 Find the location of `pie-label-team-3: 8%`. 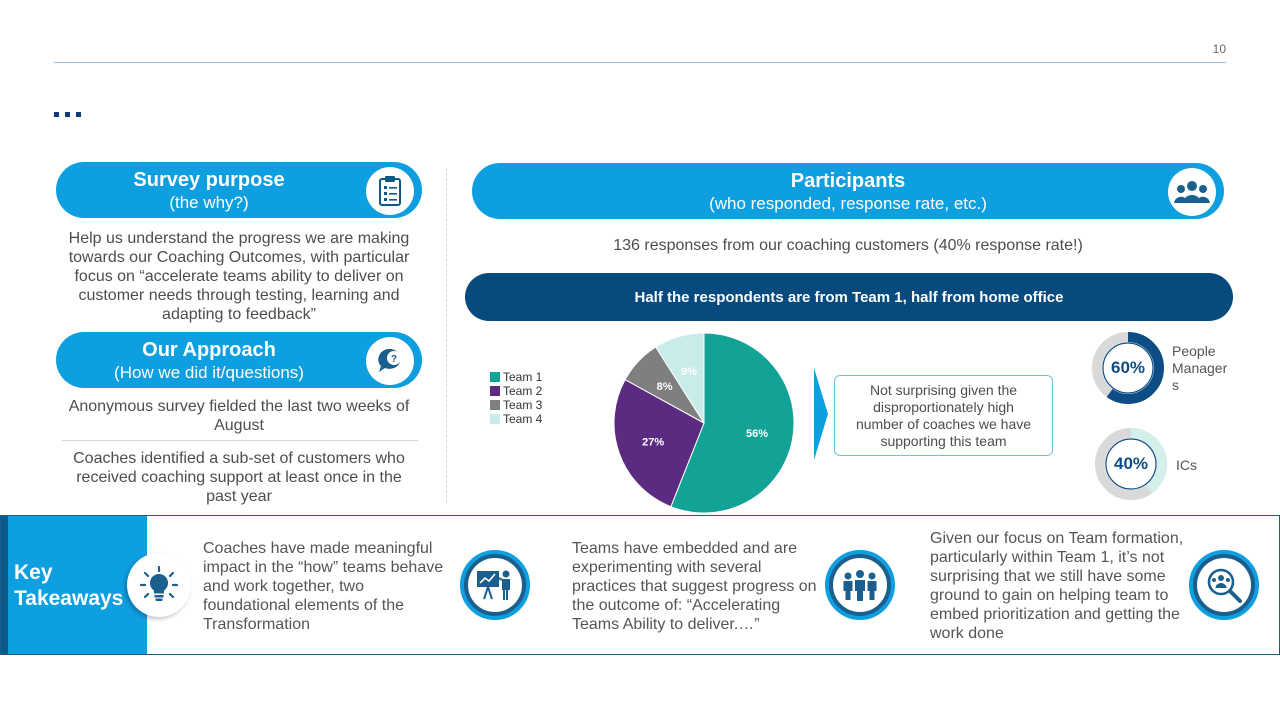

pie-label-team-3: 8% is located at coordinates (665, 387).